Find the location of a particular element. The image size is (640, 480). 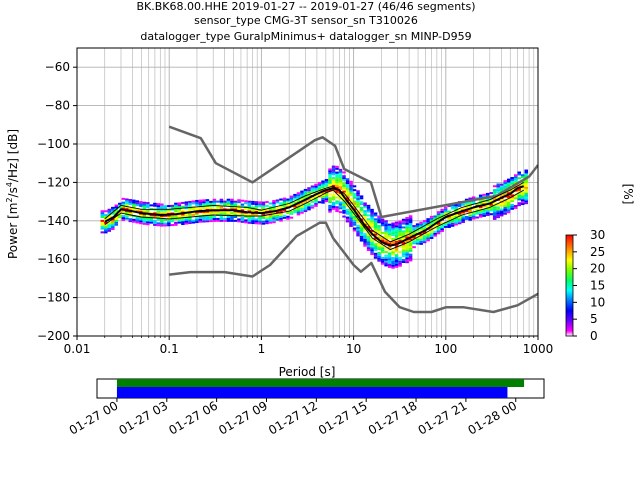

x-tick-label: 10 is located at coordinates (353, 349).